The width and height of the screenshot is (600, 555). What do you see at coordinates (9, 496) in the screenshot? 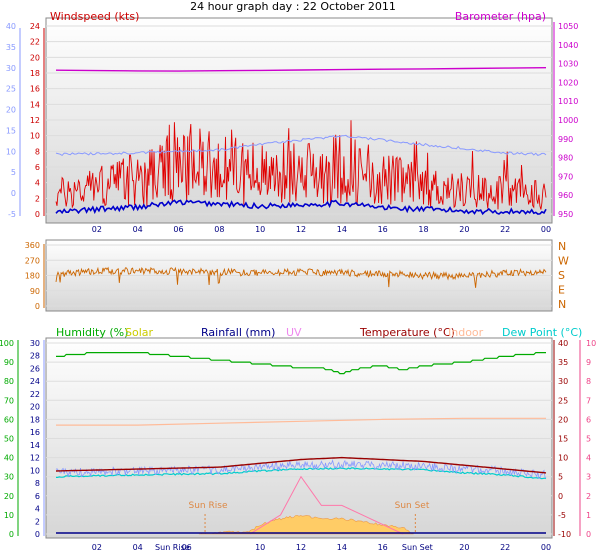
I see `humidity-tick-label: 20` at bounding box center [9, 496].